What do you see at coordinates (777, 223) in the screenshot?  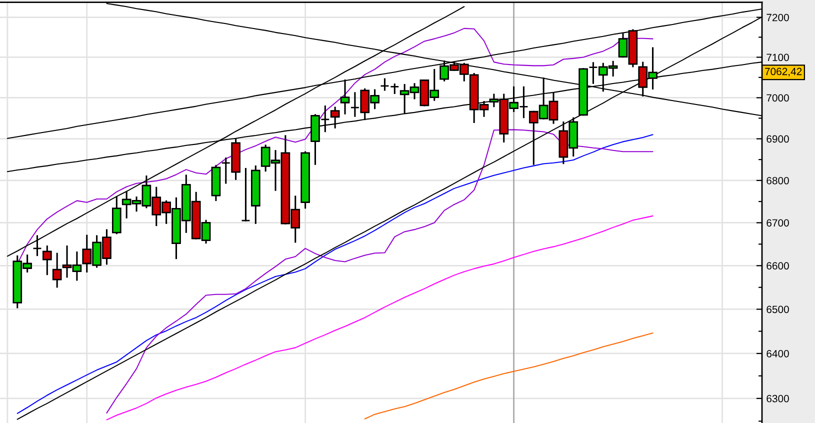 I see `y-tick-label: 6700` at bounding box center [777, 223].